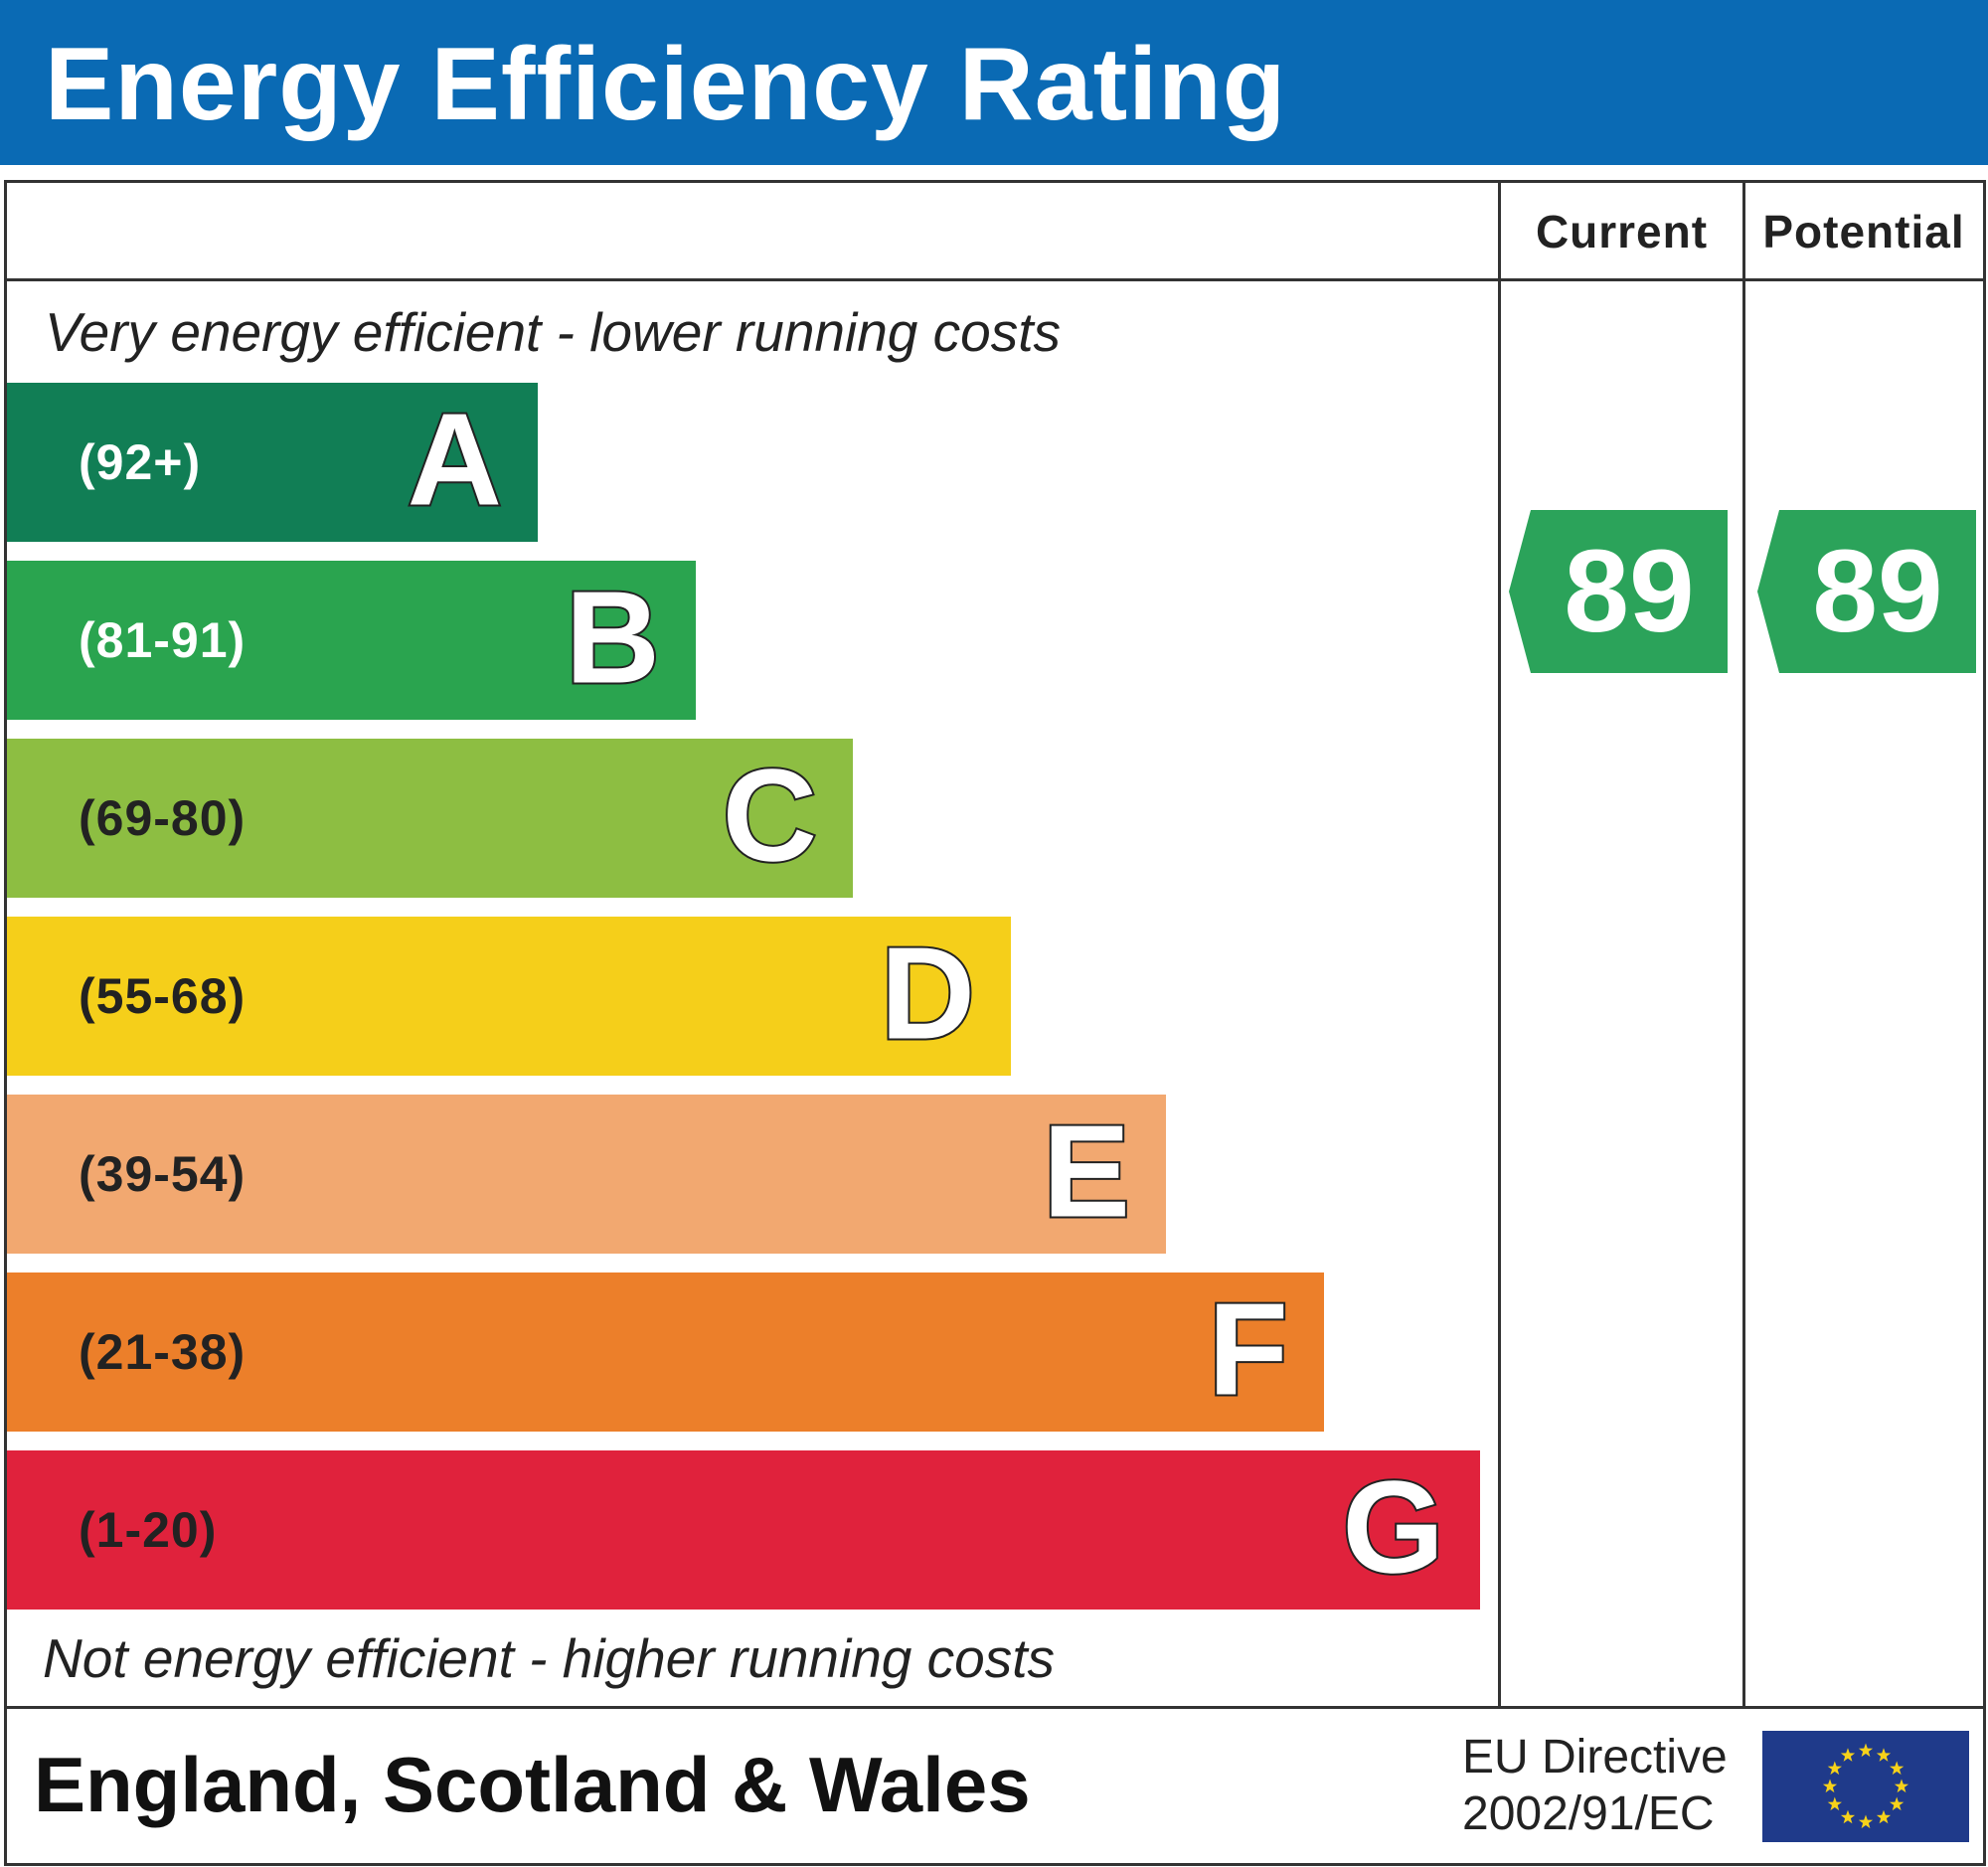 The height and width of the screenshot is (1867, 1988). What do you see at coordinates (1248, 1348) in the screenshot?
I see `band-letter: F` at bounding box center [1248, 1348].